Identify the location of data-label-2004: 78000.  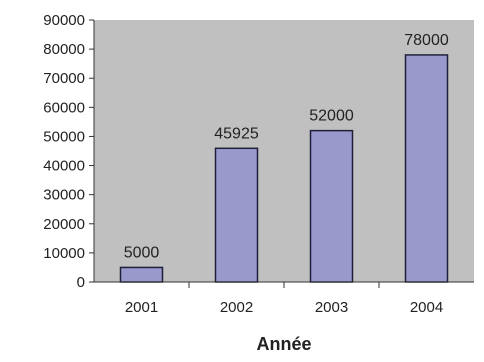
(426, 40).